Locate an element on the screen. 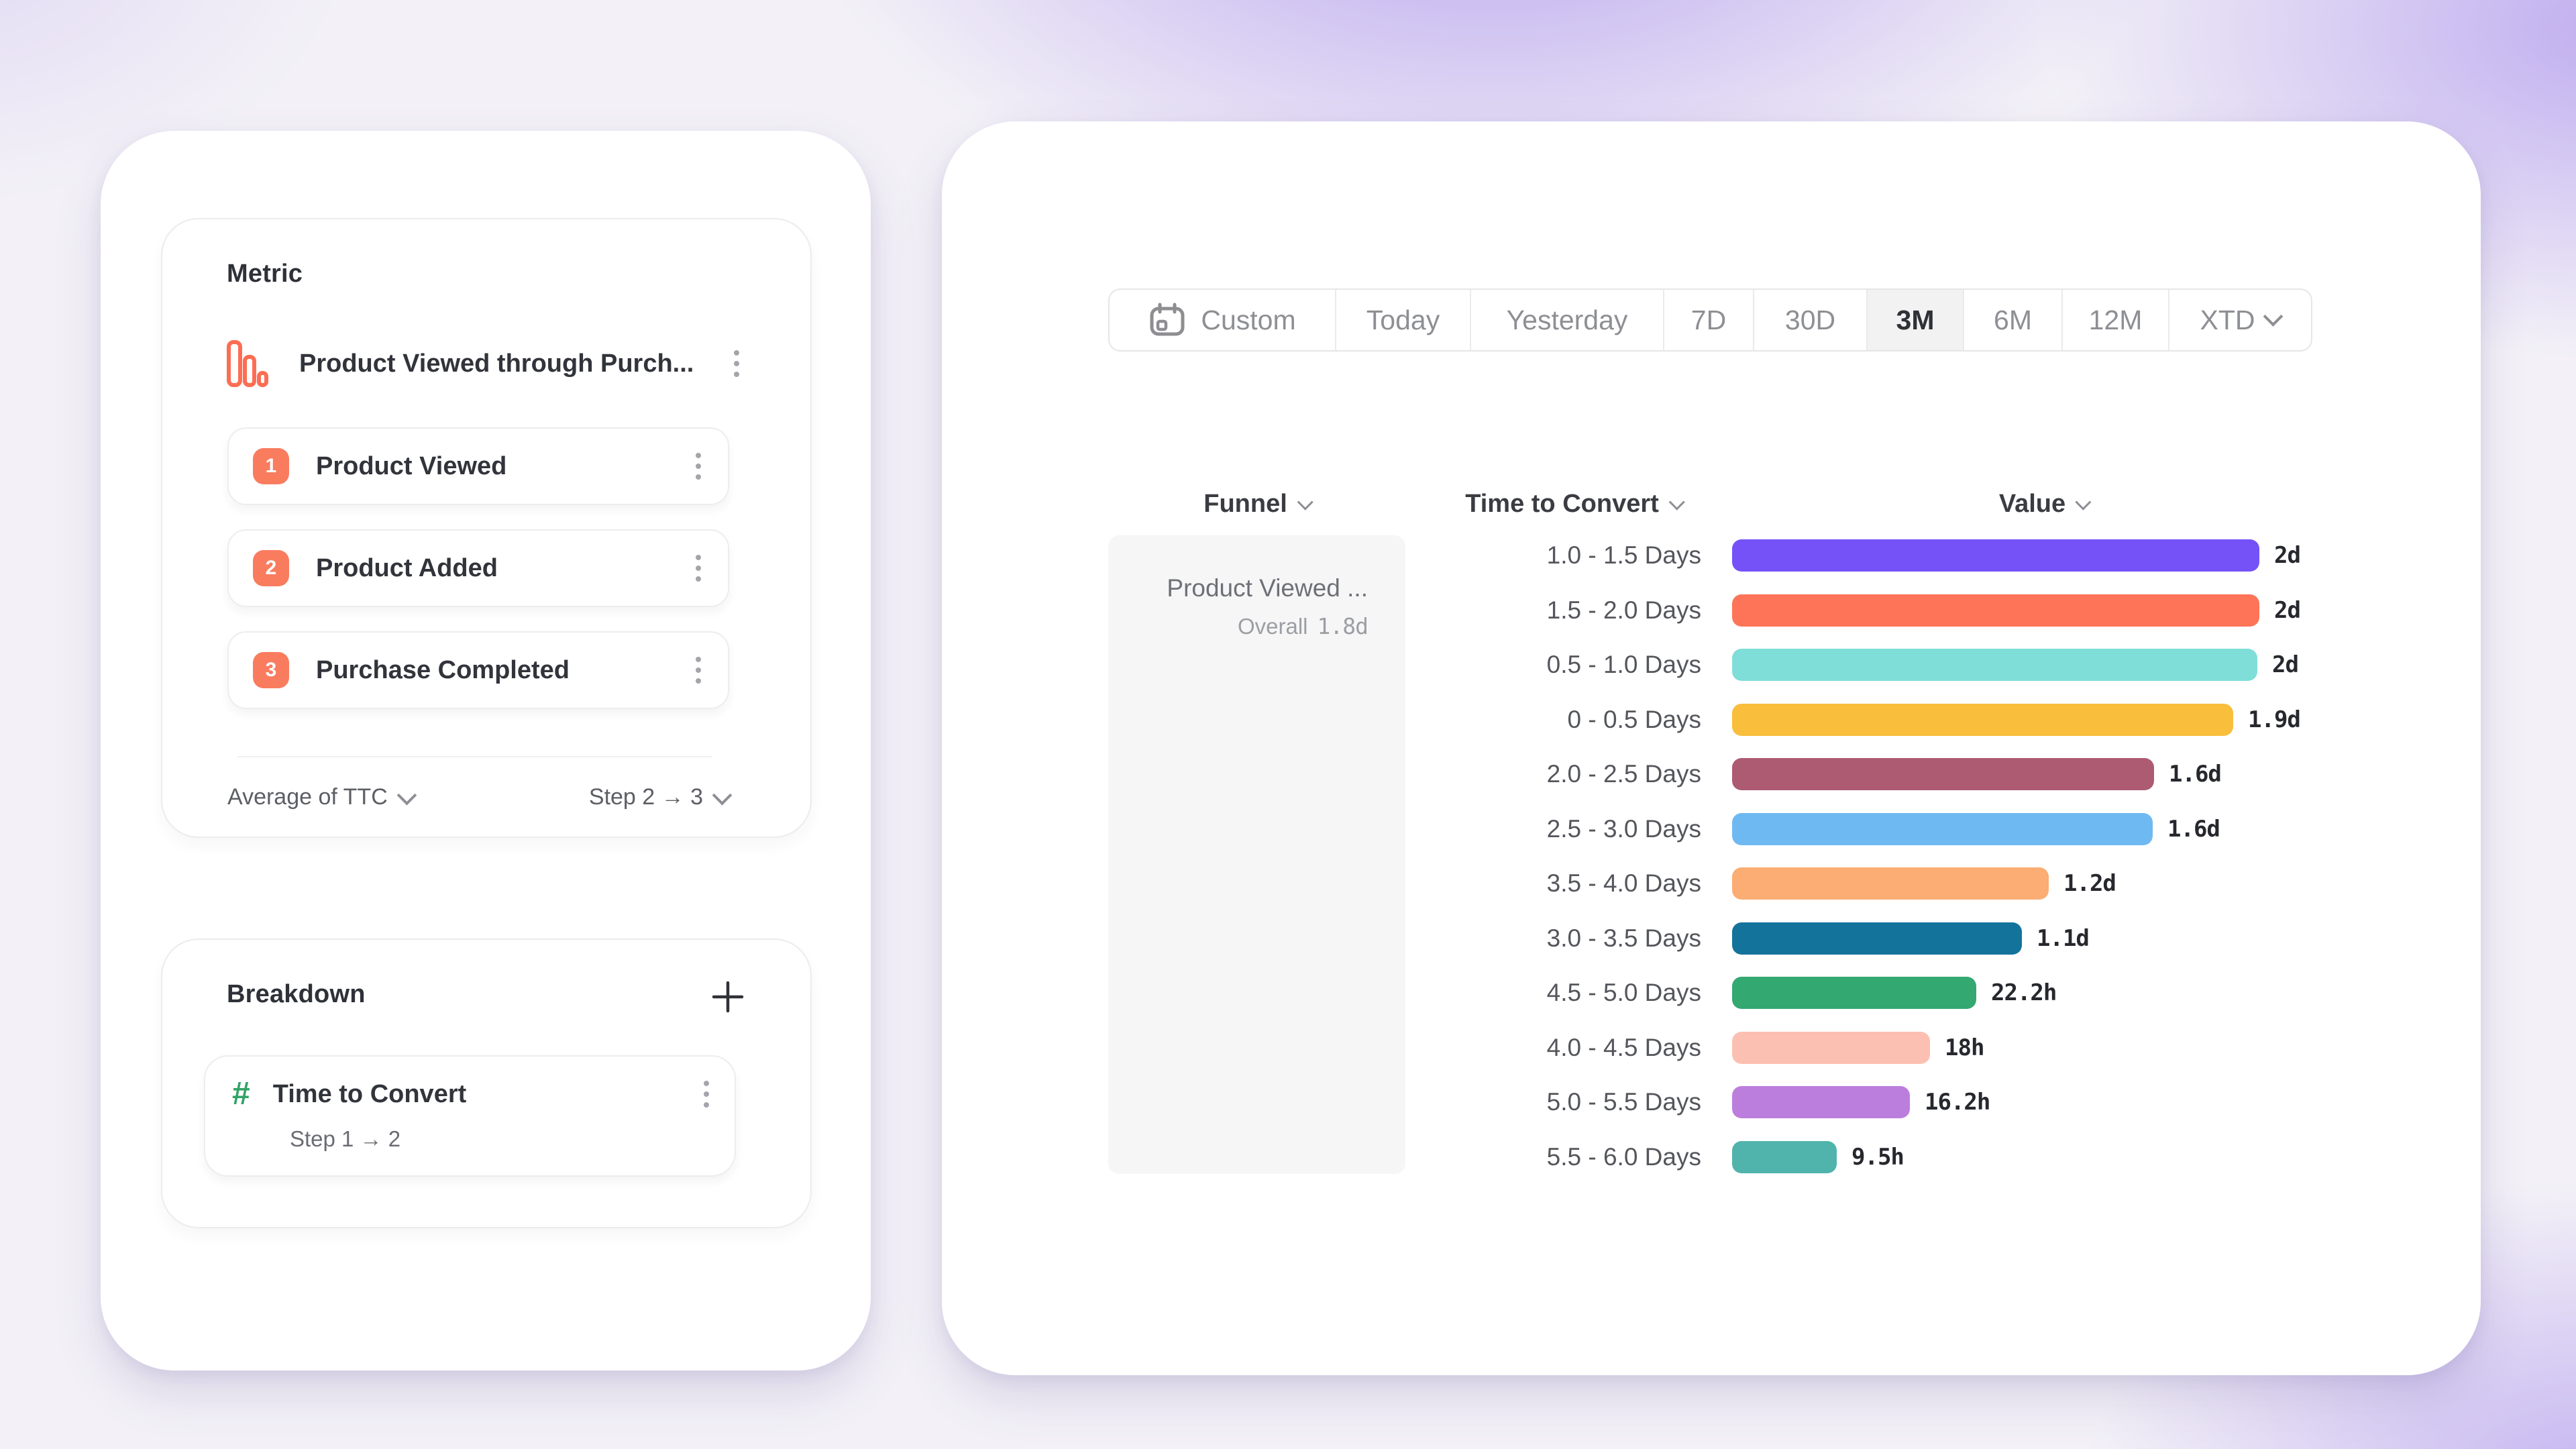  tab-label: 12M is located at coordinates (2115, 319).